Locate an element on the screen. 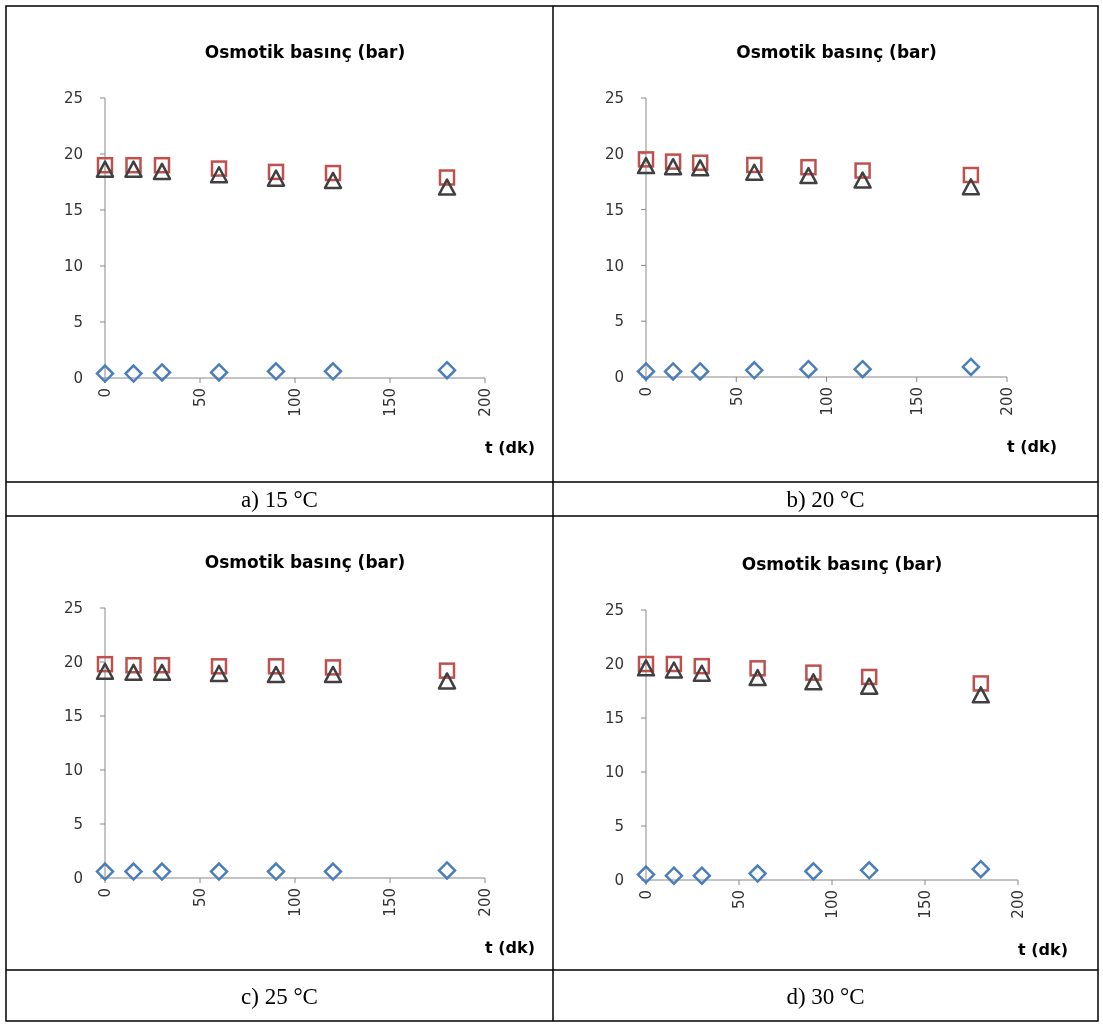  text: d) 30 °C is located at coordinates (825, 996).